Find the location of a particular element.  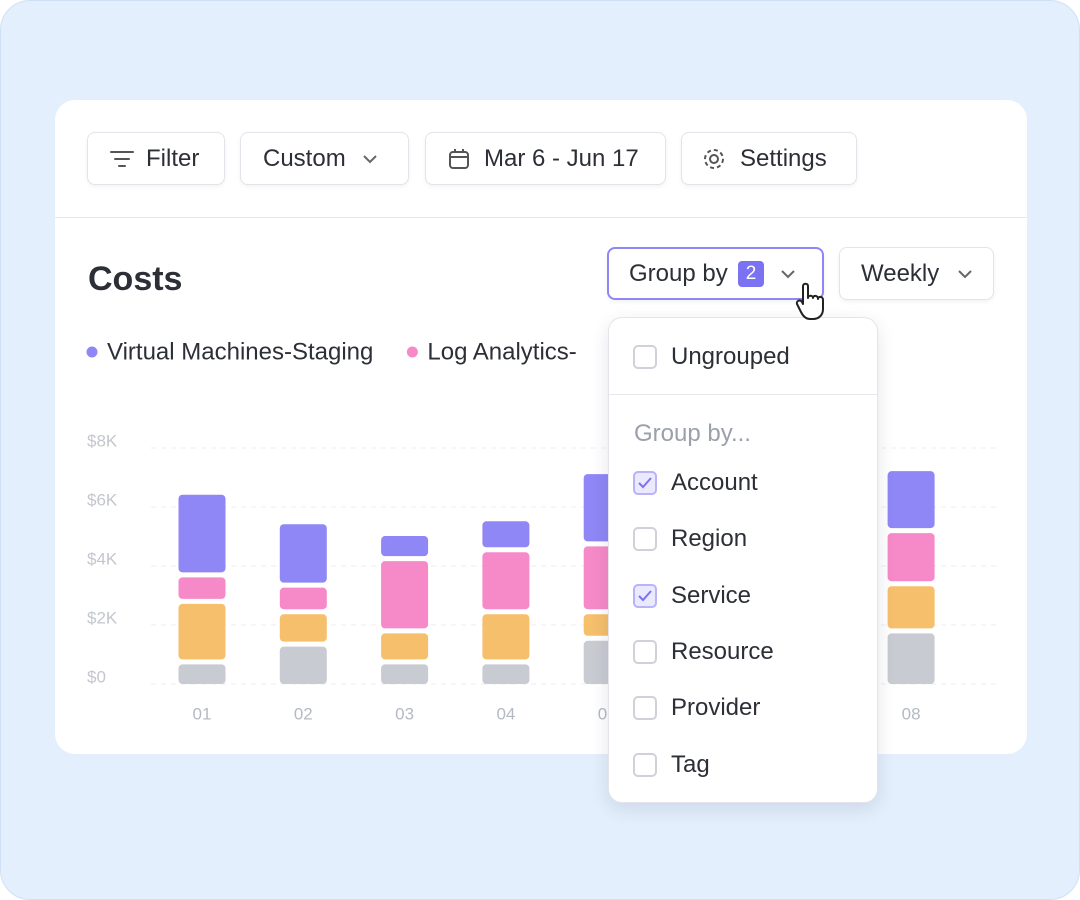

option-label: Account is located at coordinates (714, 482).